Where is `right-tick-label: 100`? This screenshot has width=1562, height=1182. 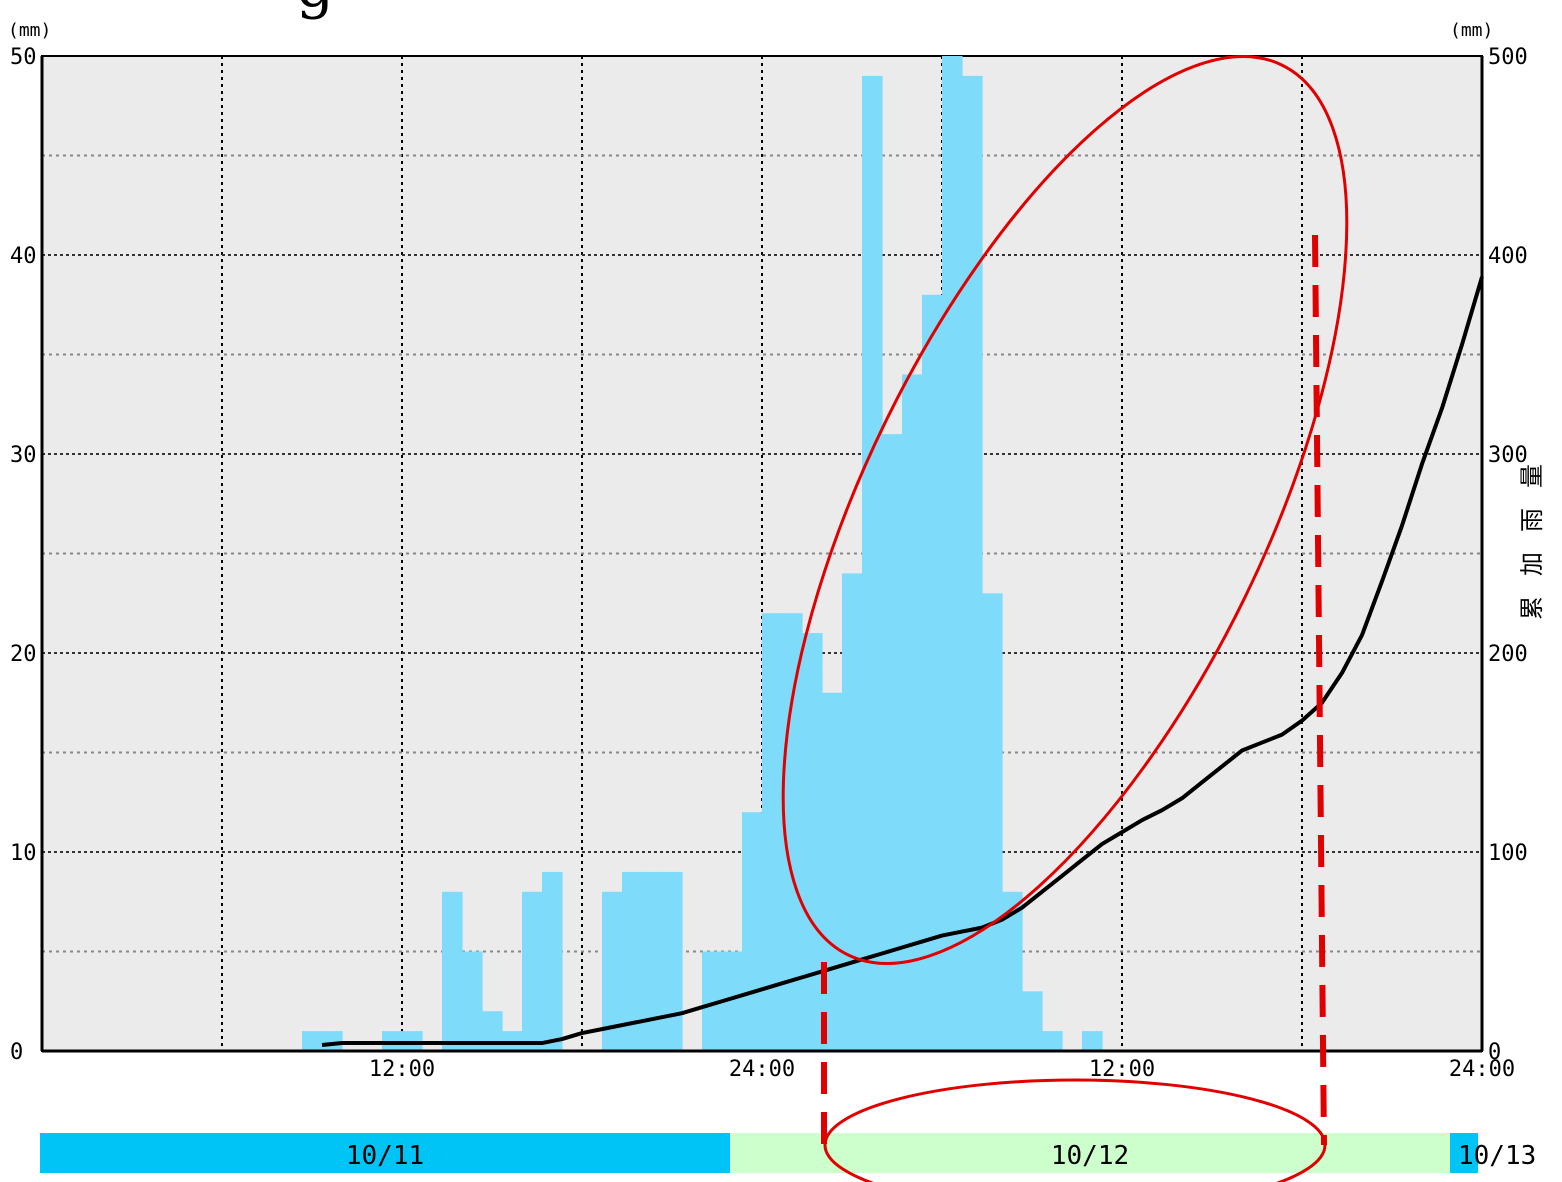
right-tick-label: 100 is located at coordinates (1508, 853).